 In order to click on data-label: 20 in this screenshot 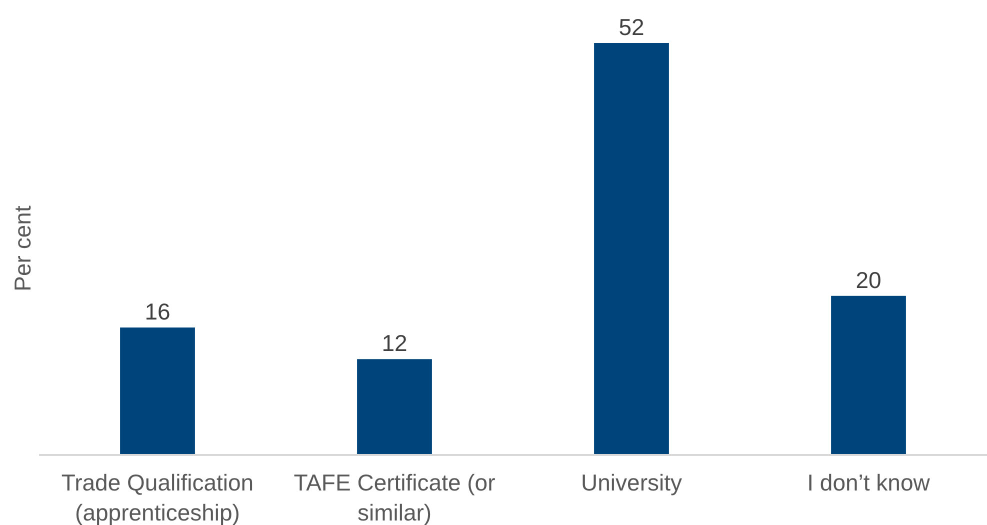, I will do `click(869, 279)`.